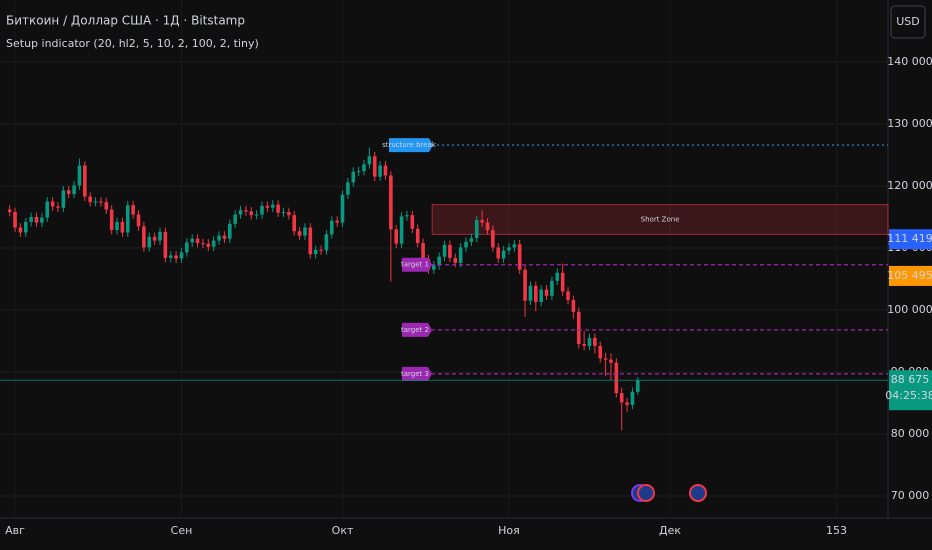 This screenshot has width=932, height=550. Describe the element at coordinates (910, 495) in the screenshot. I see `y-tick-label: 70 000` at that location.